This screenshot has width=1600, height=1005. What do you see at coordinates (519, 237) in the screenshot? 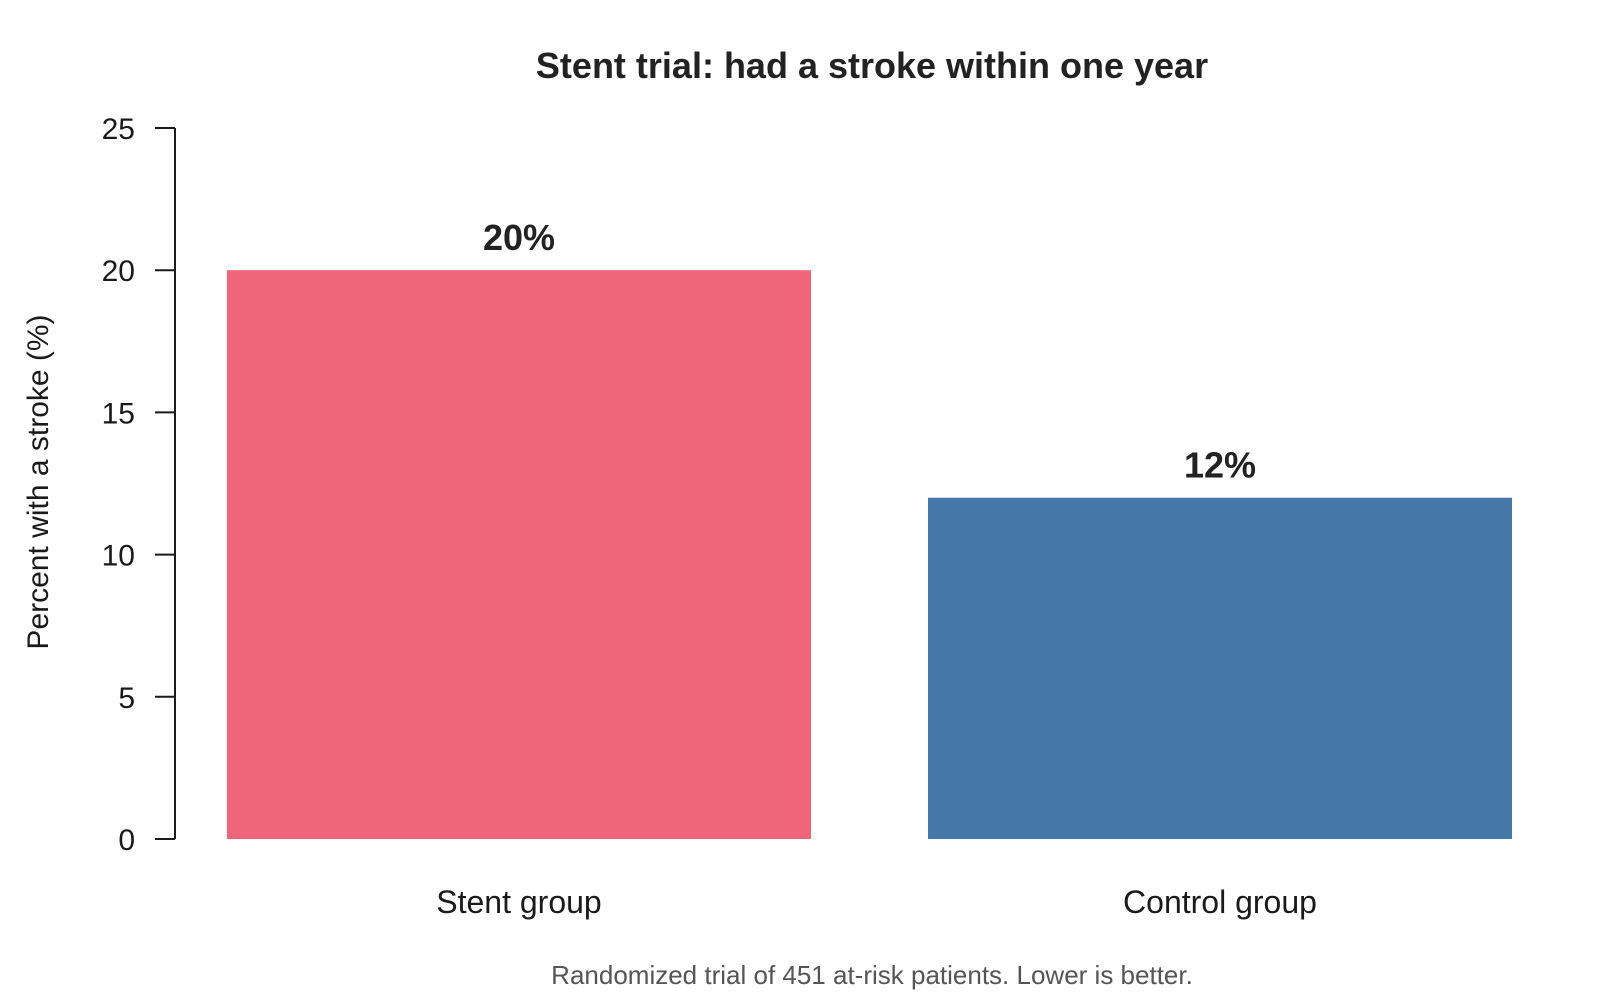
I see `data-label: 20%` at bounding box center [519, 237].